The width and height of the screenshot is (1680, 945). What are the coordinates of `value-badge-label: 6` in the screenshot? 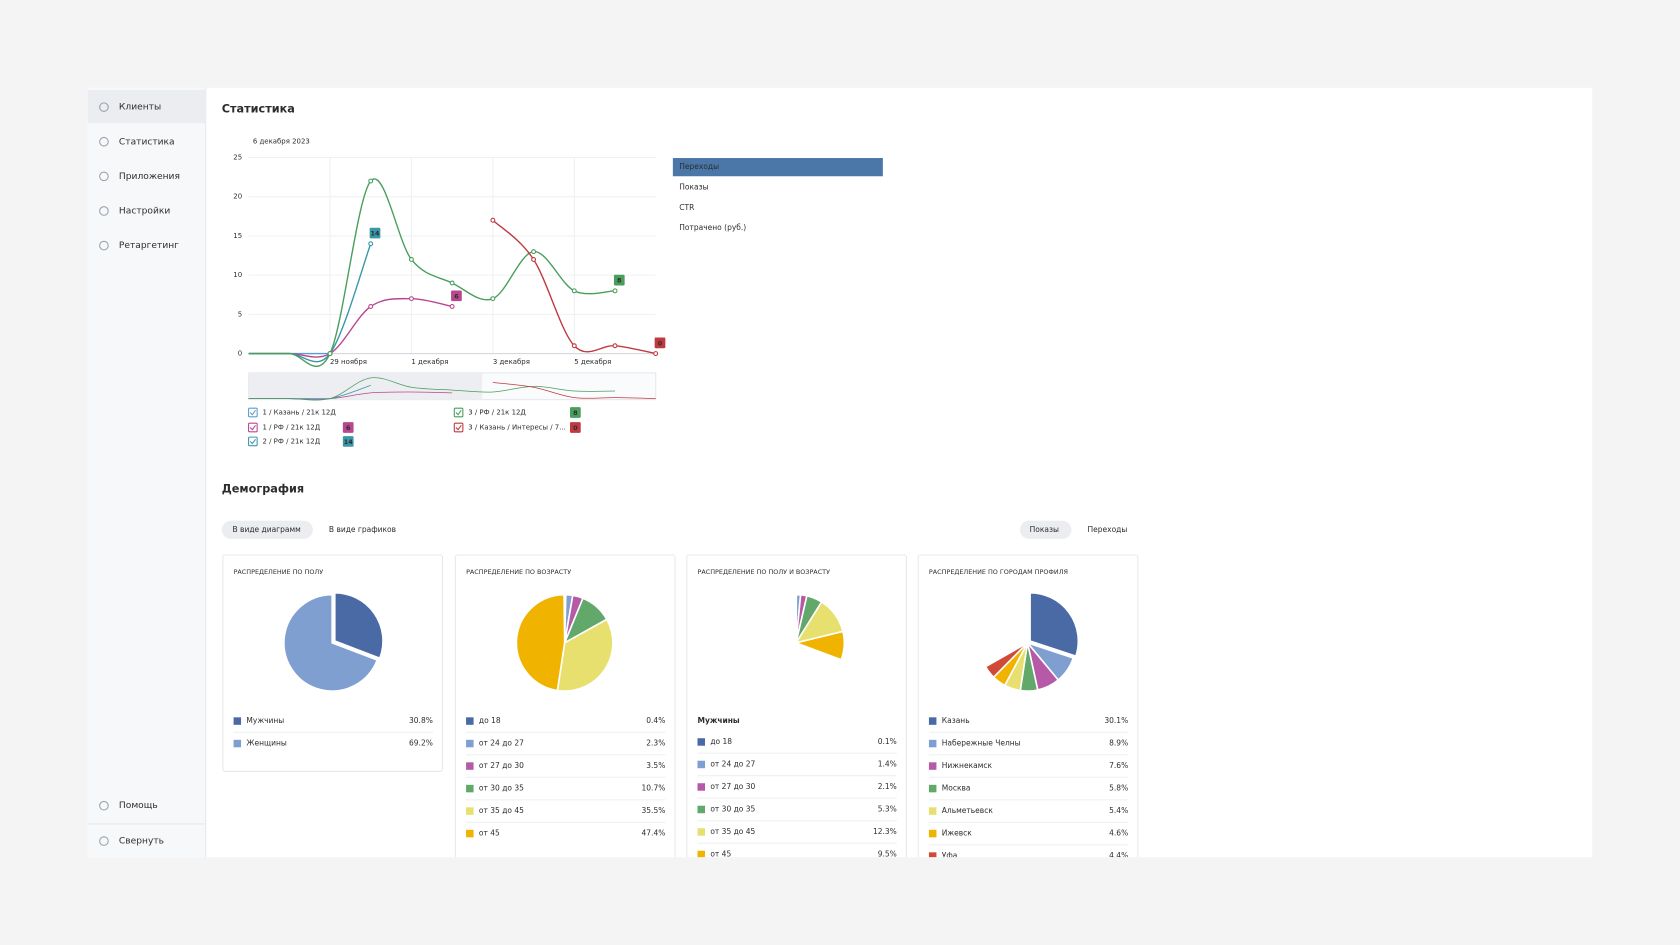 It's located at (348, 428).